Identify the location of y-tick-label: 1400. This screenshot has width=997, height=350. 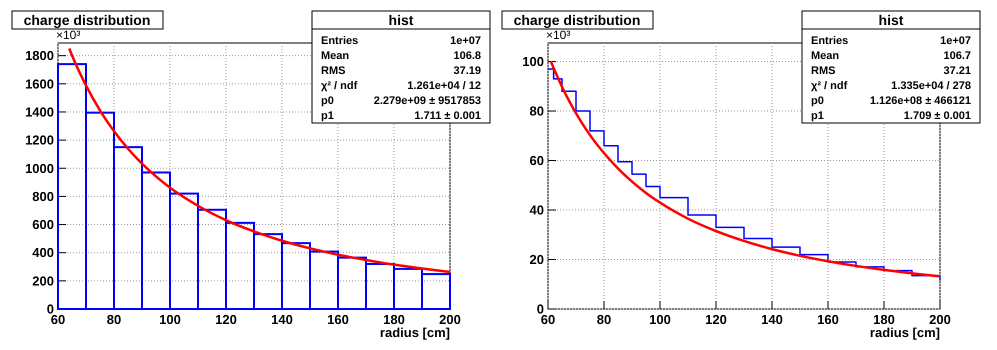
(39, 112).